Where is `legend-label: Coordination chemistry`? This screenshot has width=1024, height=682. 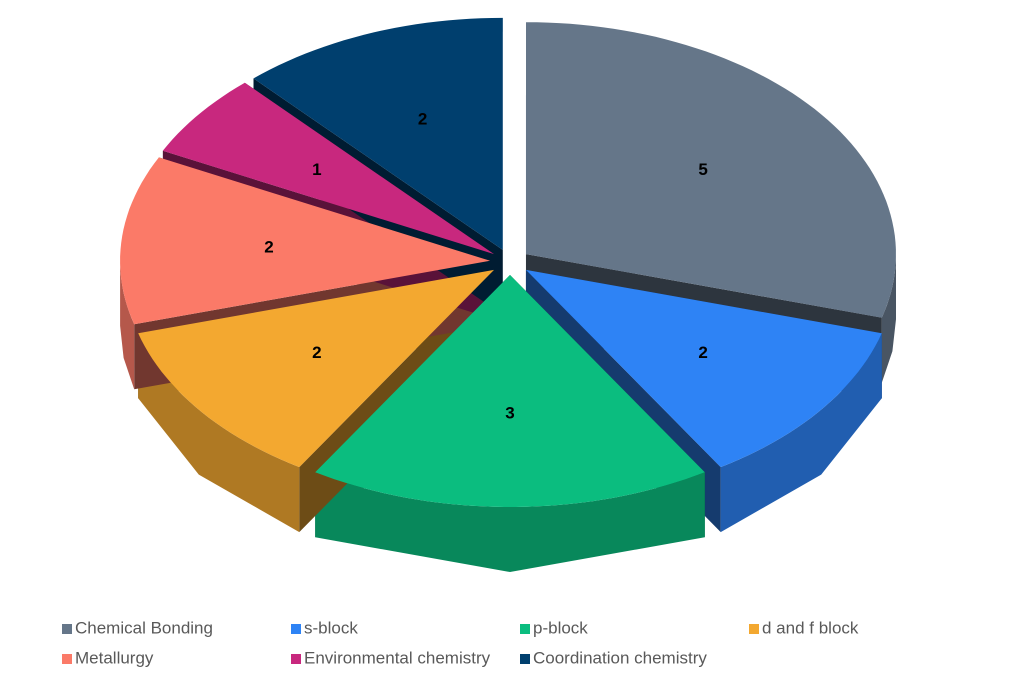 legend-label: Coordination chemistry is located at coordinates (620, 657).